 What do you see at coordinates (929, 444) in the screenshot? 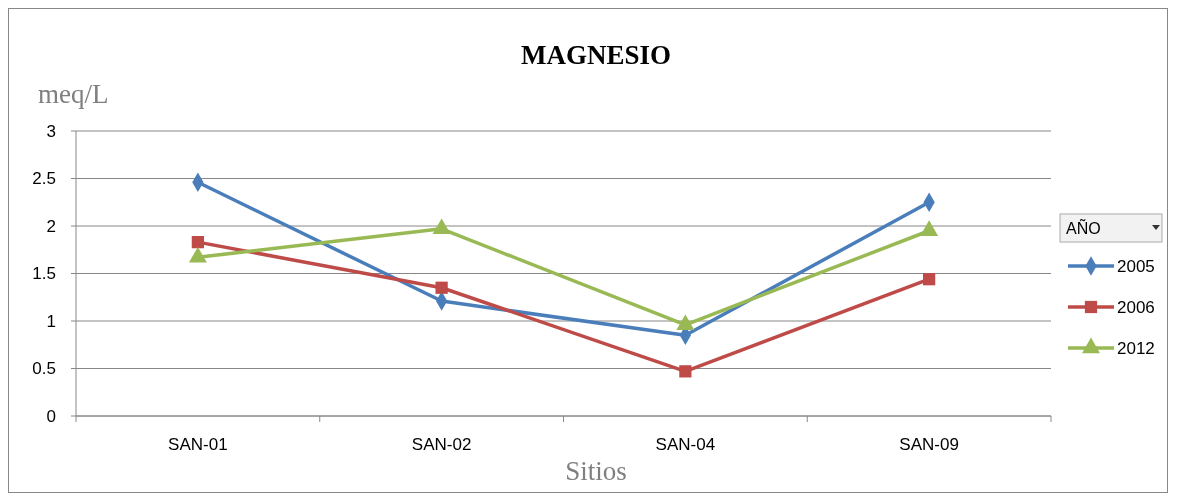
I see `x-tick-label: SAN-09` at bounding box center [929, 444].